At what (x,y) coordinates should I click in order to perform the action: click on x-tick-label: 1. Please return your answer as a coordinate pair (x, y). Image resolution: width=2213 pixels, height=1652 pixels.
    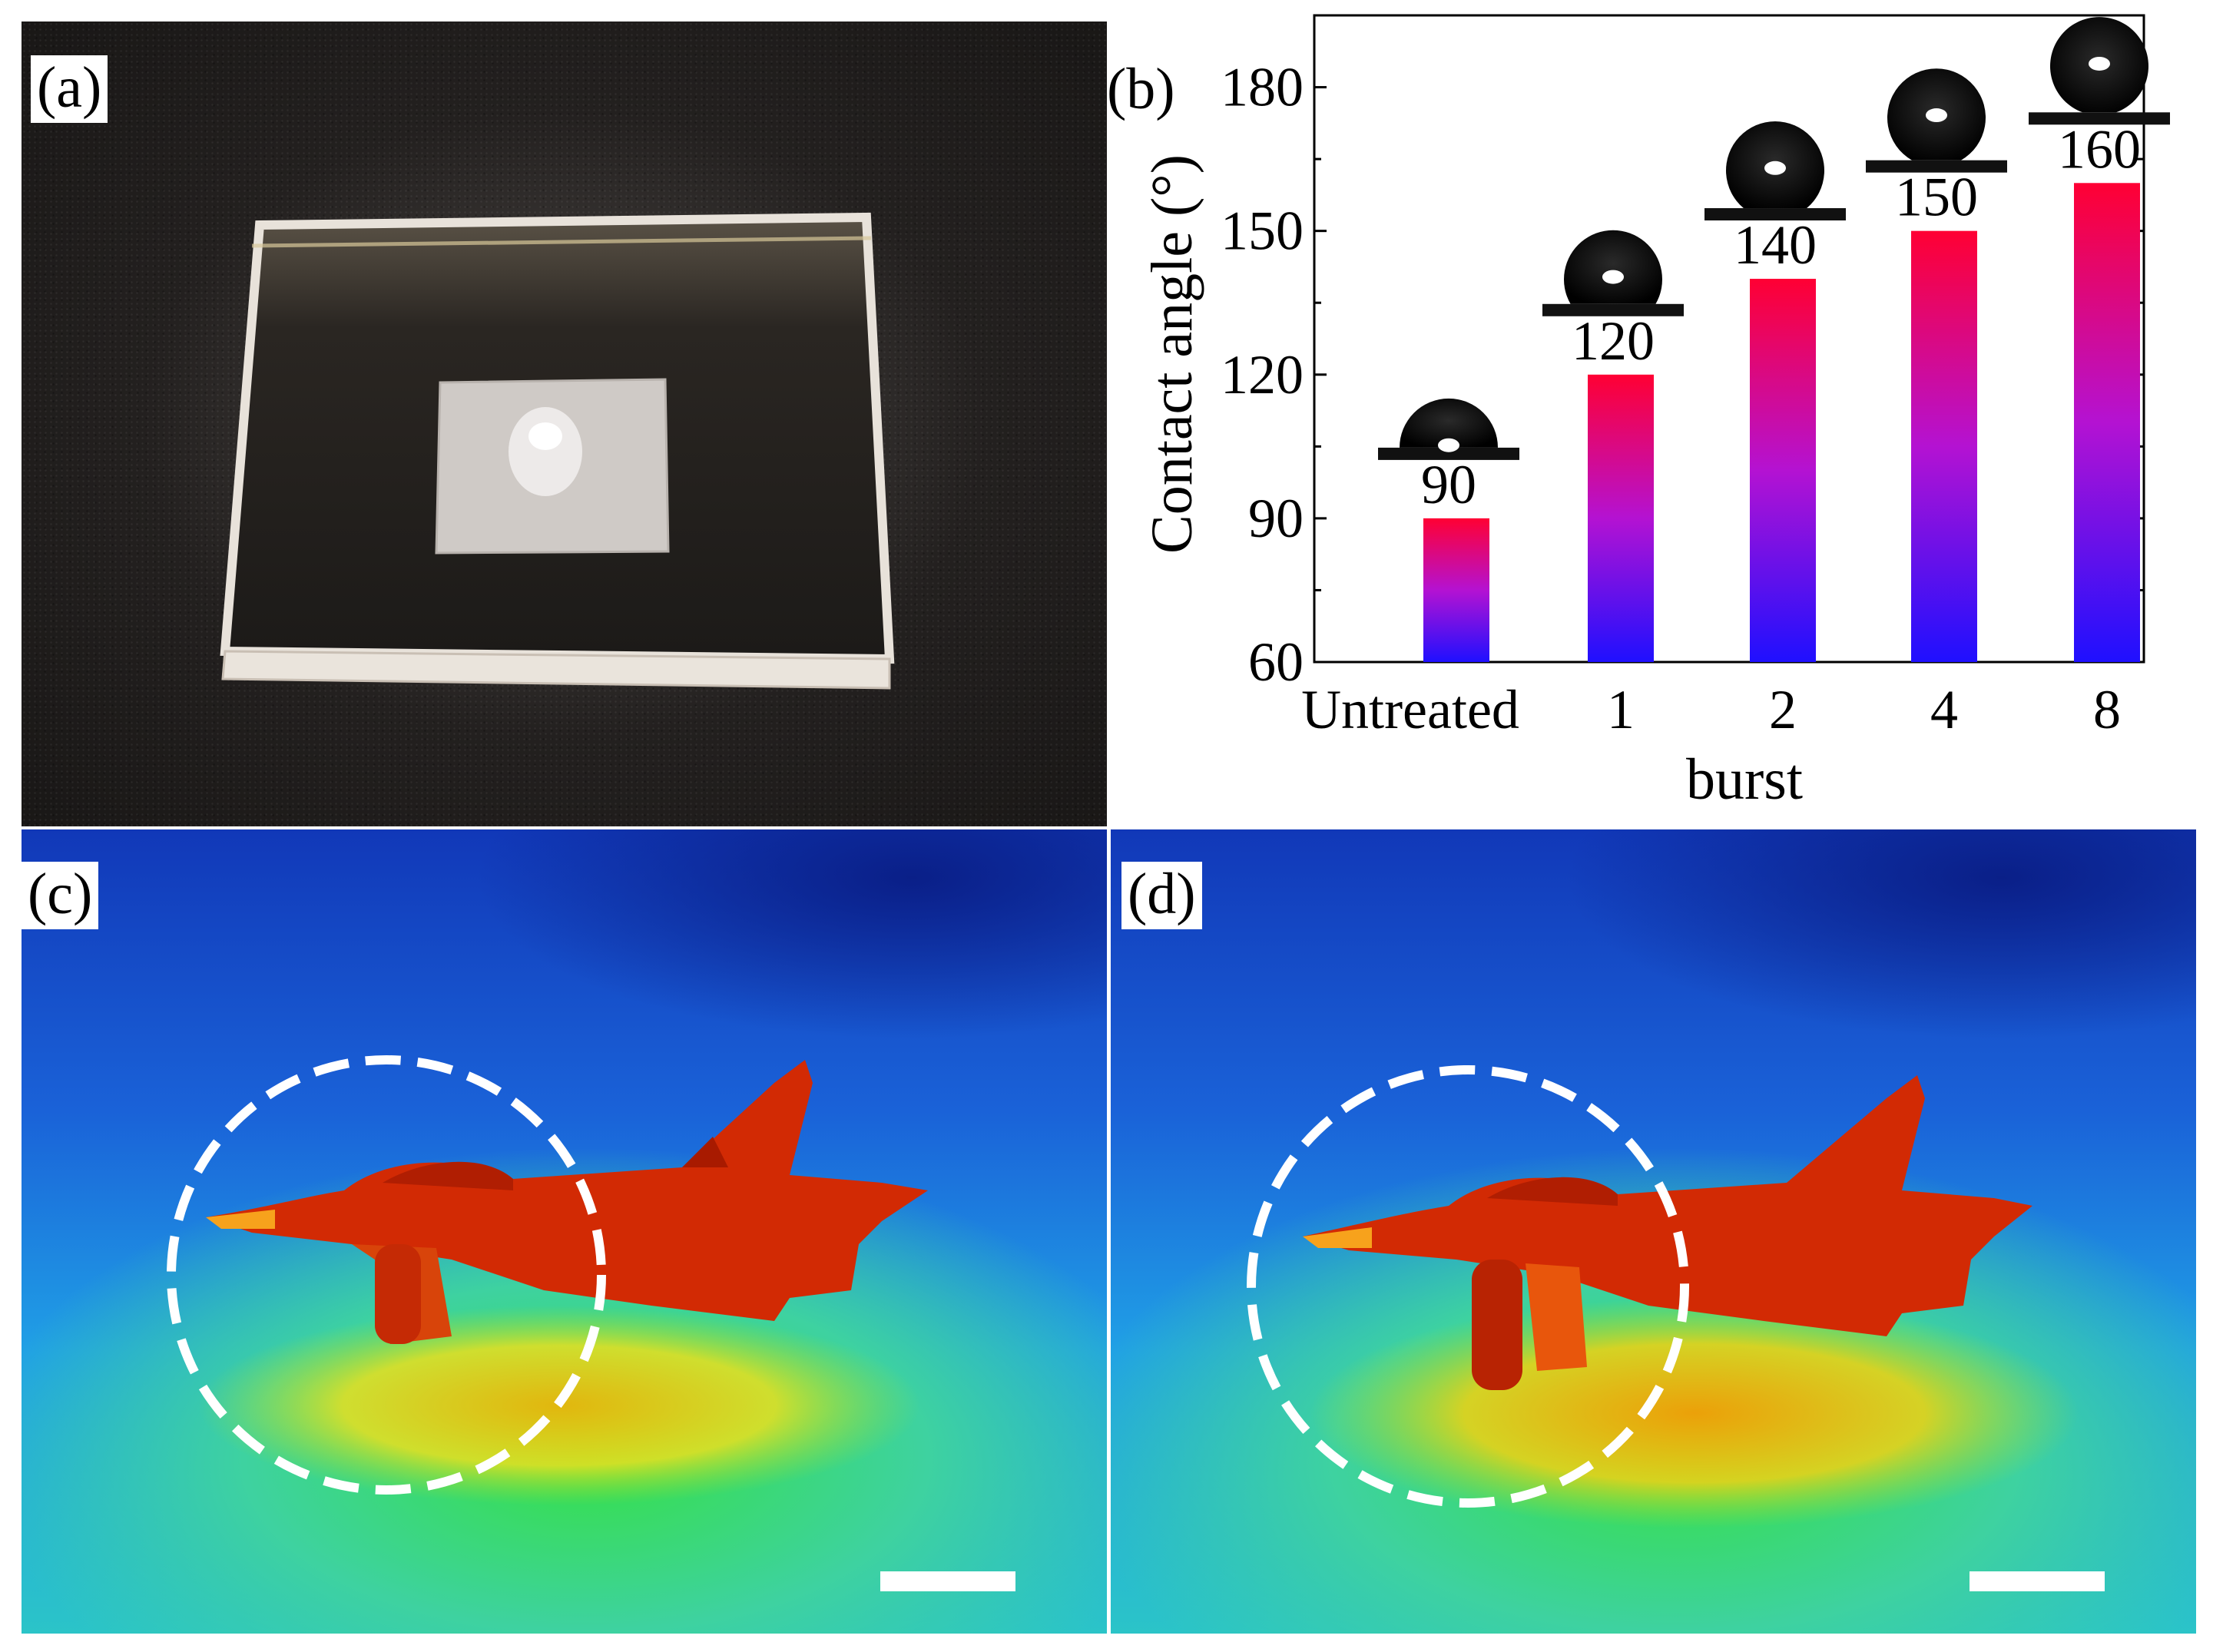
    Looking at the image, I should click on (1621, 709).